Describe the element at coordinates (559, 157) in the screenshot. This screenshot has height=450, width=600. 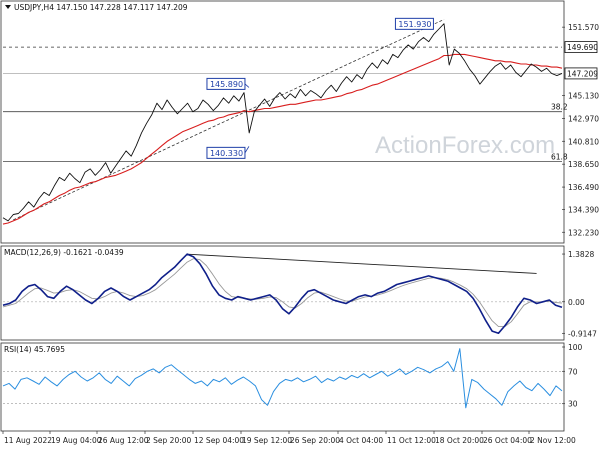
I see `fib-level-label: 61.8` at that location.